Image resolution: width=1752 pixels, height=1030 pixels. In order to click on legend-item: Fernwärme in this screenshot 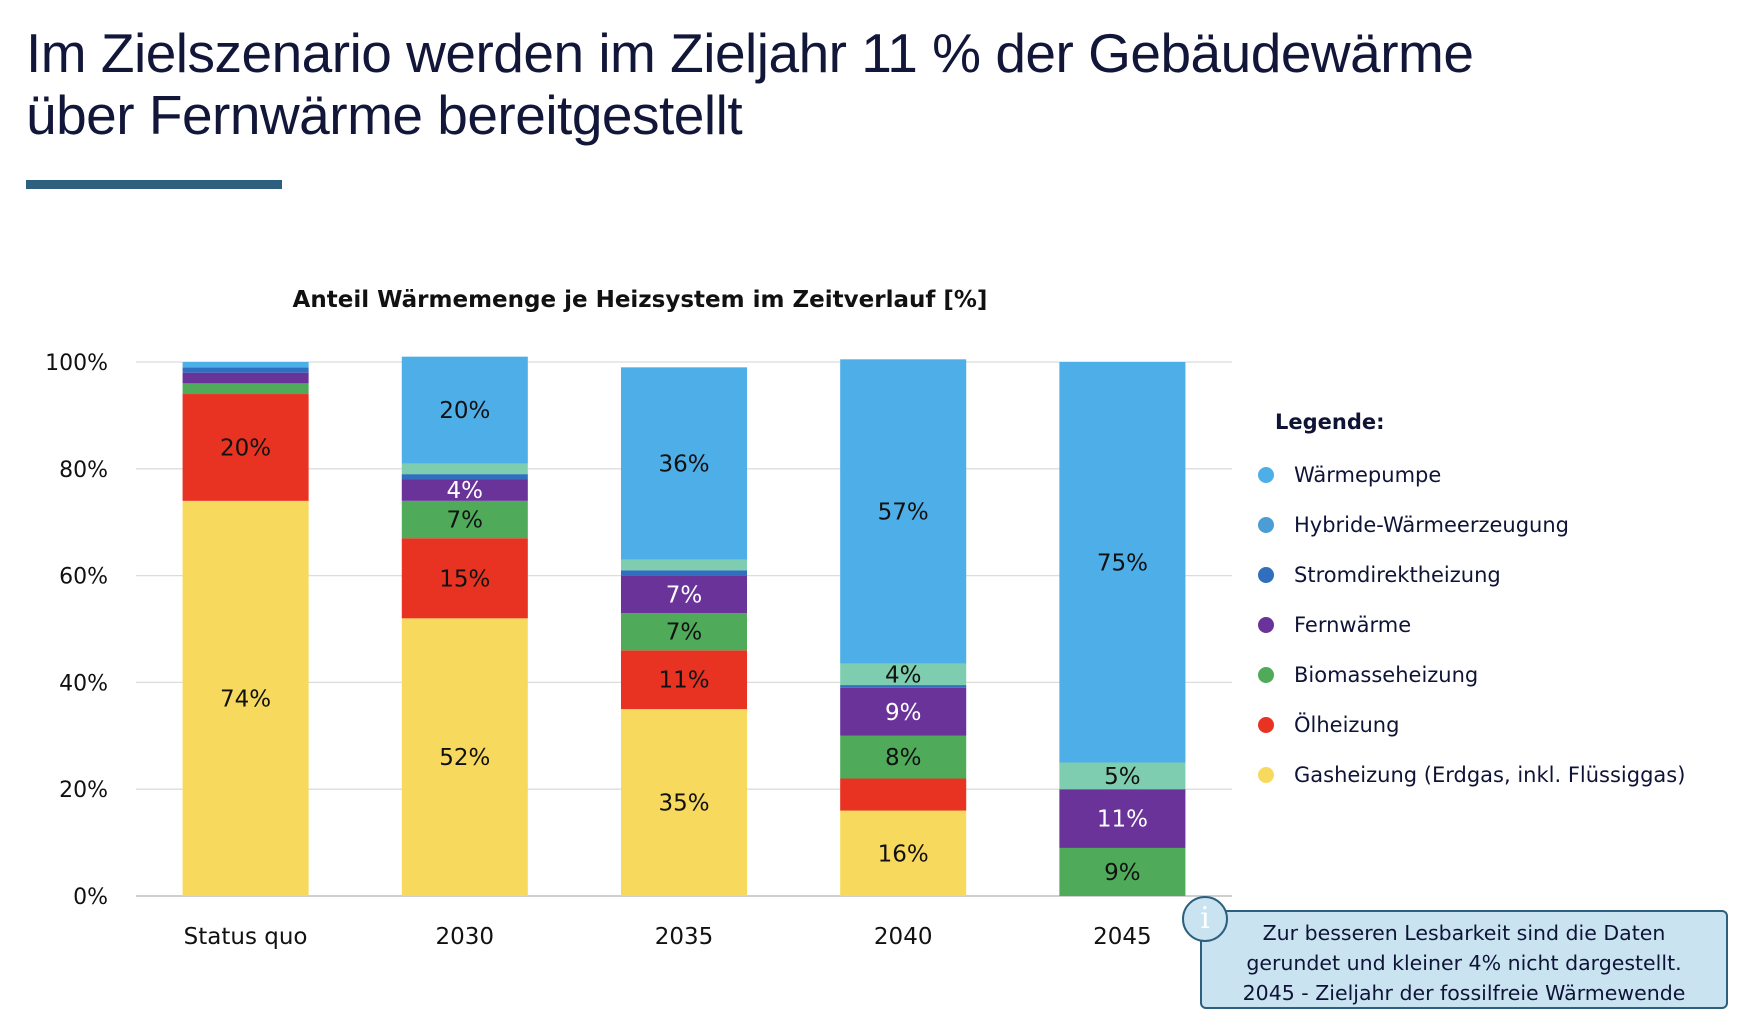, I will do `click(1471, 625)`.